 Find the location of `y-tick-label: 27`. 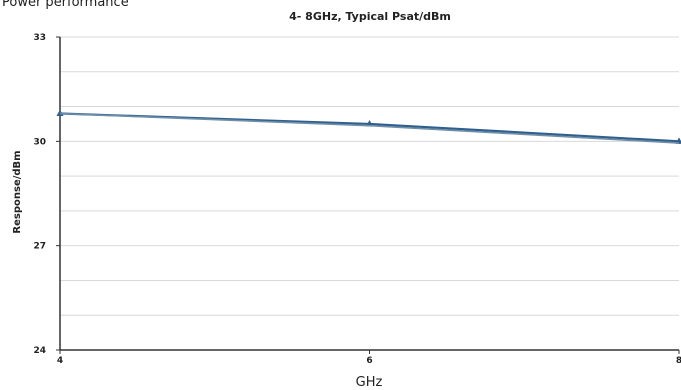

y-tick-label: 27 is located at coordinates (39, 247).